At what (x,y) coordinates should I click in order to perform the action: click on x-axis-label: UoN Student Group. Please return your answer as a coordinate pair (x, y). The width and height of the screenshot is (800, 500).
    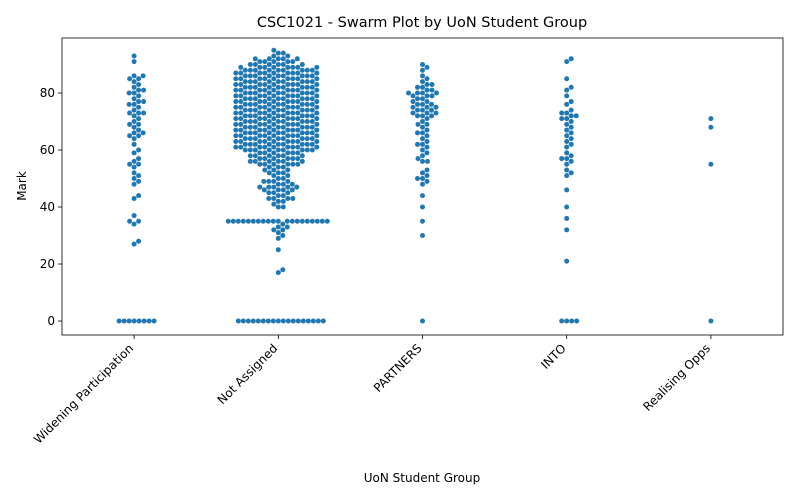
    Looking at the image, I should click on (422, 478).